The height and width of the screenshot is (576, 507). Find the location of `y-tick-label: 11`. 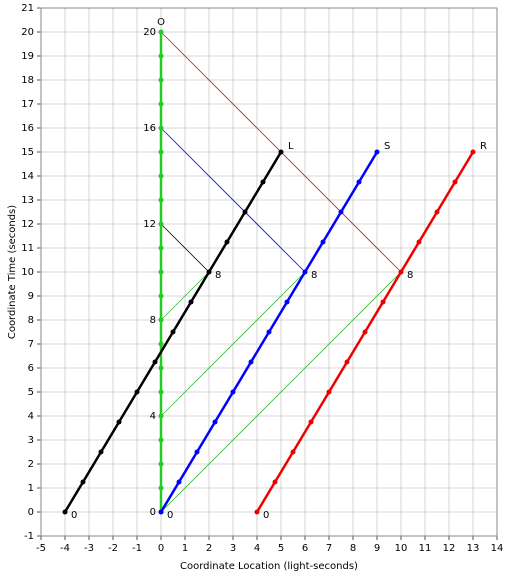

y-tick-label: 11 is located at coordinates (27, 248).